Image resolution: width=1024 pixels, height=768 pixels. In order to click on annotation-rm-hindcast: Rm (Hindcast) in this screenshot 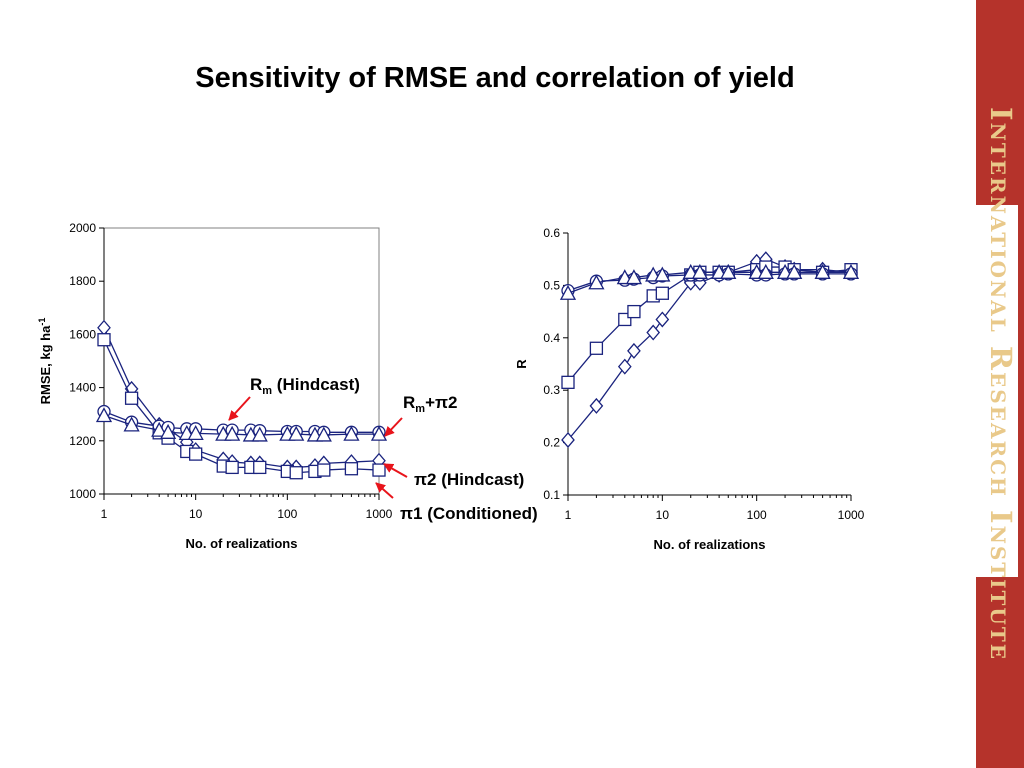, I will do `click(294, 398)`.